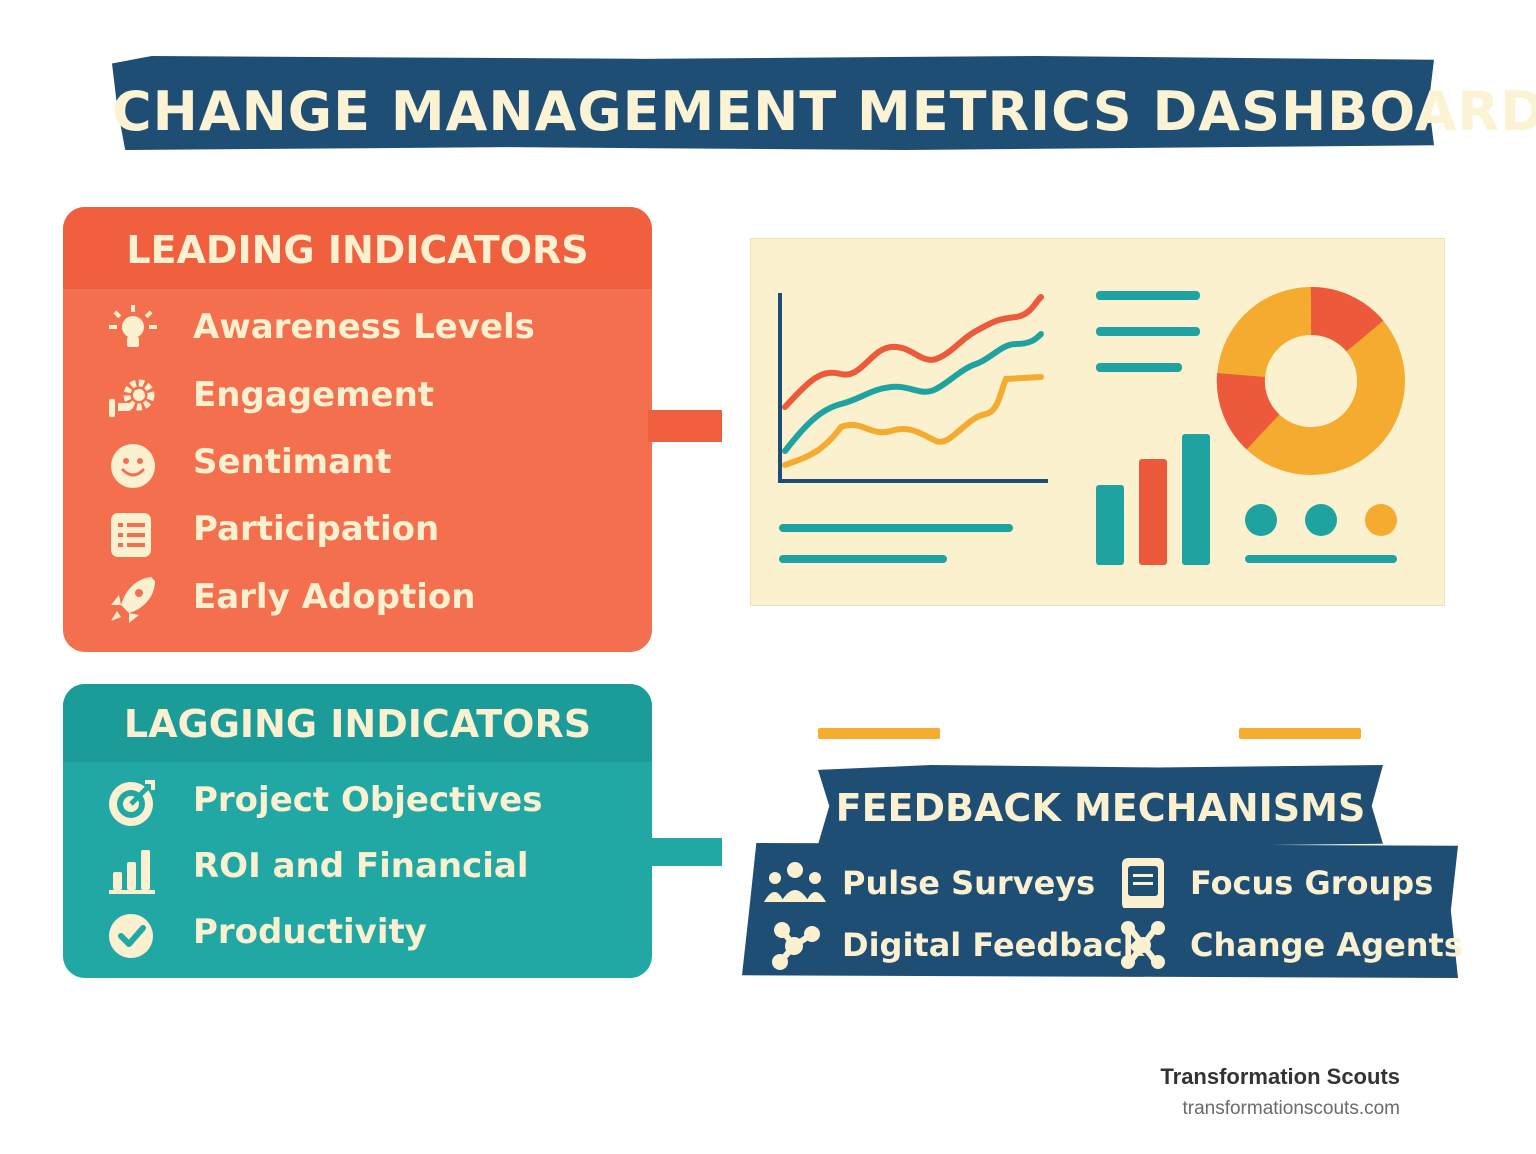 This screenshot has width=1536, height=1154. I want to click on gears-icon, so click(132, 398).